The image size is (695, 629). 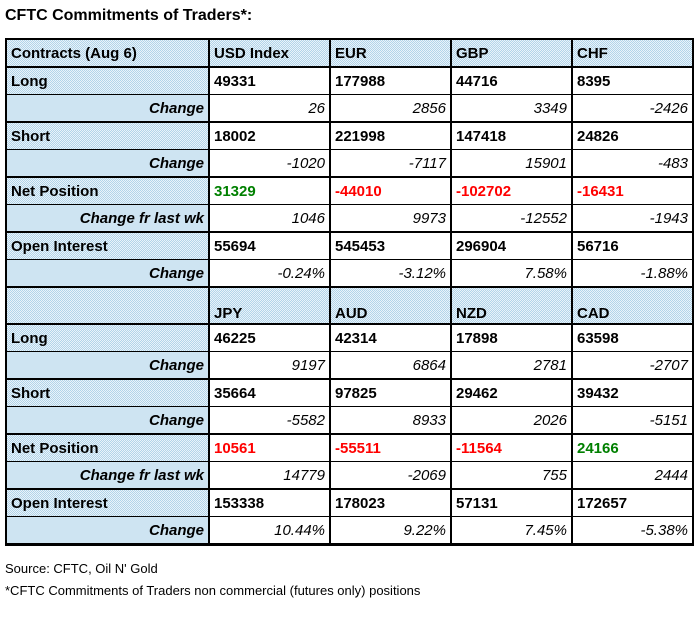 What do you see at coordinates (632, 420) in the screenshot?
I see `change-cell: -5151` at bounding box center [632, 420].